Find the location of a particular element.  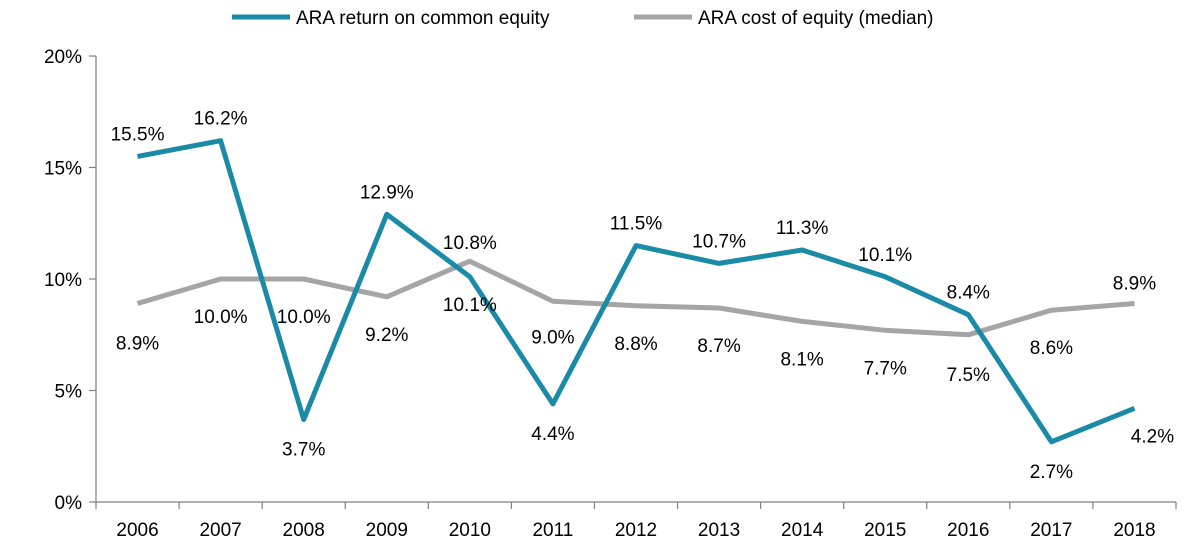

coe-data-label: 8.8% is located at coordinates (635, 344).